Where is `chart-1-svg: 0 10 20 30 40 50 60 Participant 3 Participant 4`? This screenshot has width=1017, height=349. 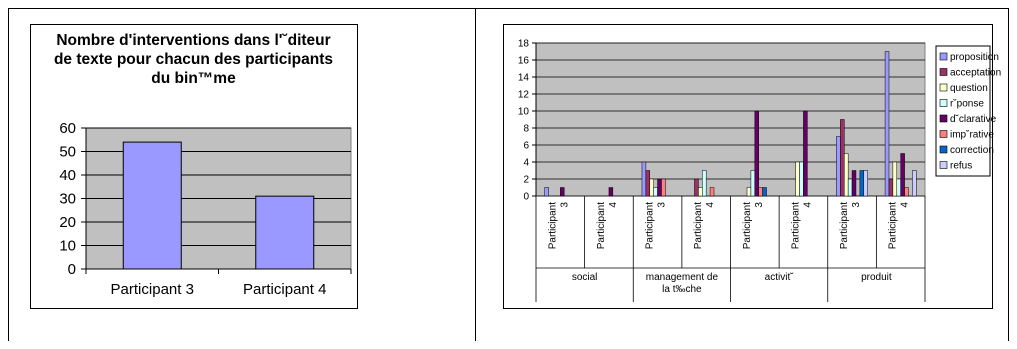 chart-1-svg: 0 10 20 30 40 50 60 Participant 3 Participant 4 is located at coordinates (205, 209).